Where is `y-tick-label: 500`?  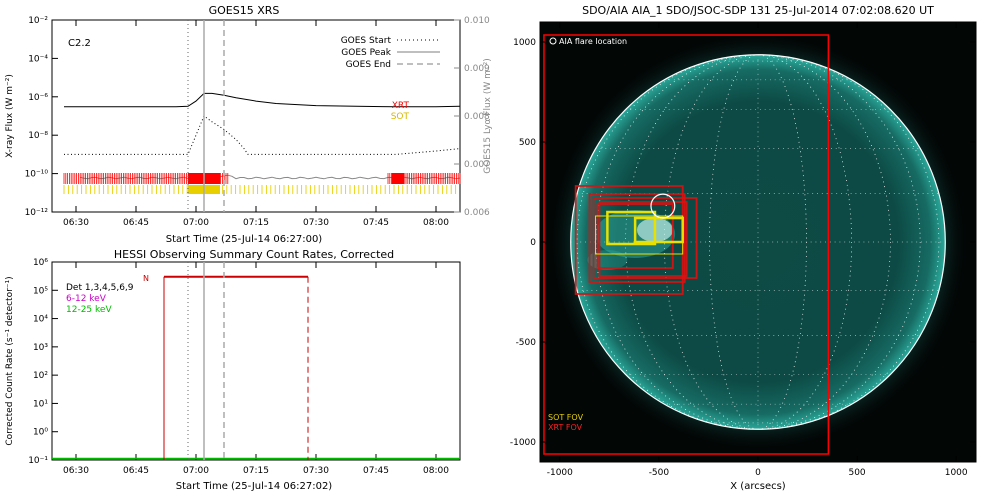
y-tick-label: 500 is located at coordinates (527, 143).